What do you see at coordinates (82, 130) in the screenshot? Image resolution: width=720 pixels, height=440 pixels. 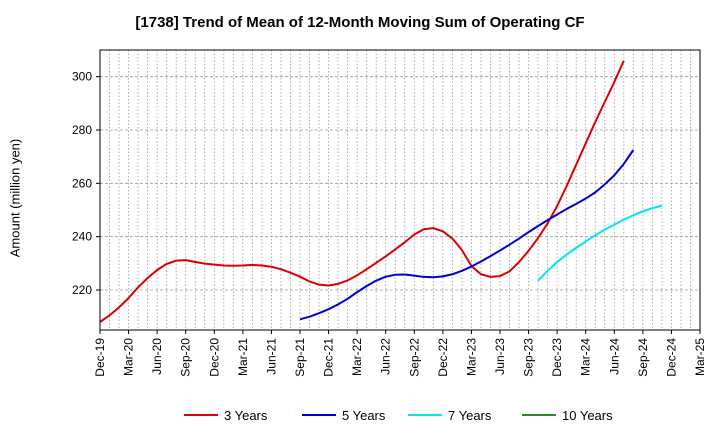 I see `y-tick-label: 280` at bounding box center [82, 130].